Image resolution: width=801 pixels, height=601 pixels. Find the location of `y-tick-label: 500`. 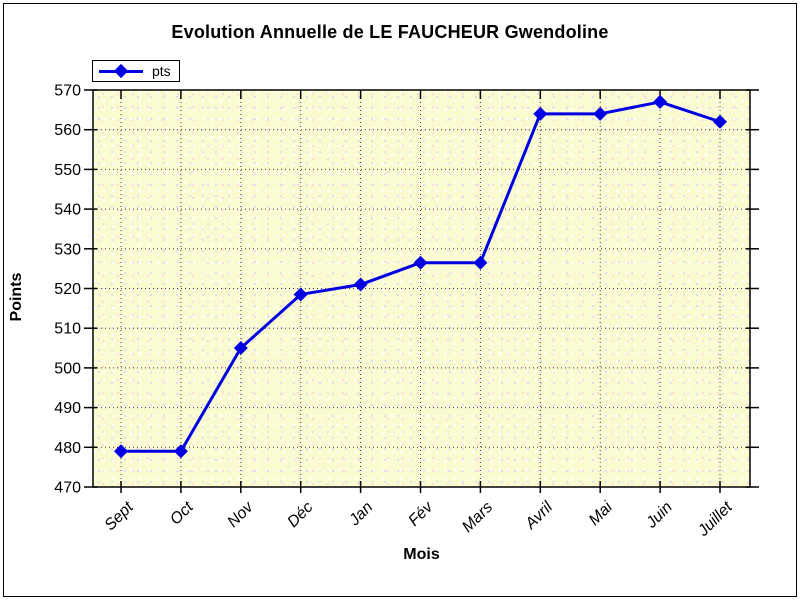

y-tick-label: 500 is located at coordinates (67, 368).